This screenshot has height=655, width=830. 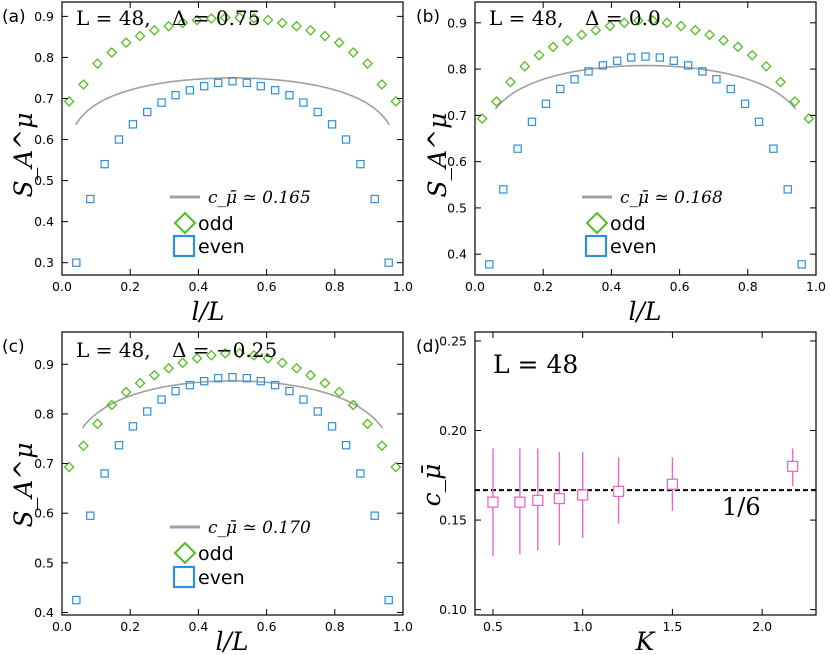 What do you see at coordinates (543, 286) in the screenshot?
I see `panel-b-xtick-label: 0.2` at bounding box center [543, 286].